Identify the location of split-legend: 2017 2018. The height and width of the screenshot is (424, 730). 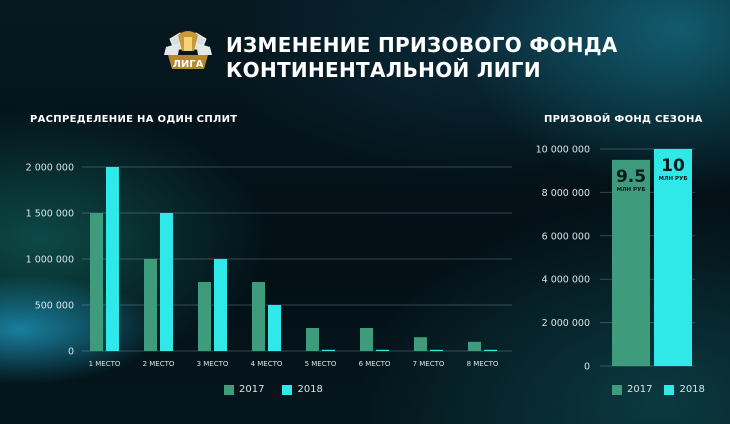
(282, 389).